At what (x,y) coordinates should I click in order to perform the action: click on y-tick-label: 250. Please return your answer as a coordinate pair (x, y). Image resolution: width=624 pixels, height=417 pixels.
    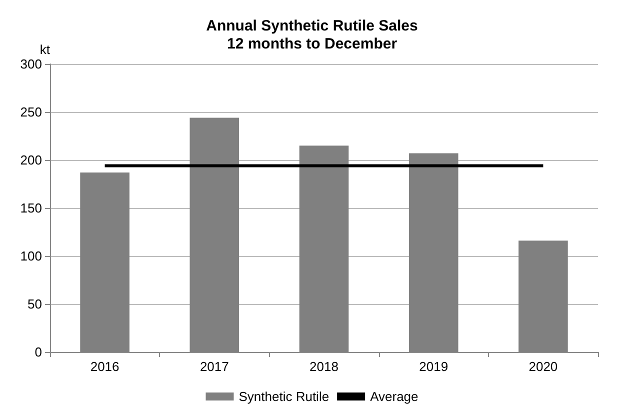
    Looking at the image, I should click on (31, 112).